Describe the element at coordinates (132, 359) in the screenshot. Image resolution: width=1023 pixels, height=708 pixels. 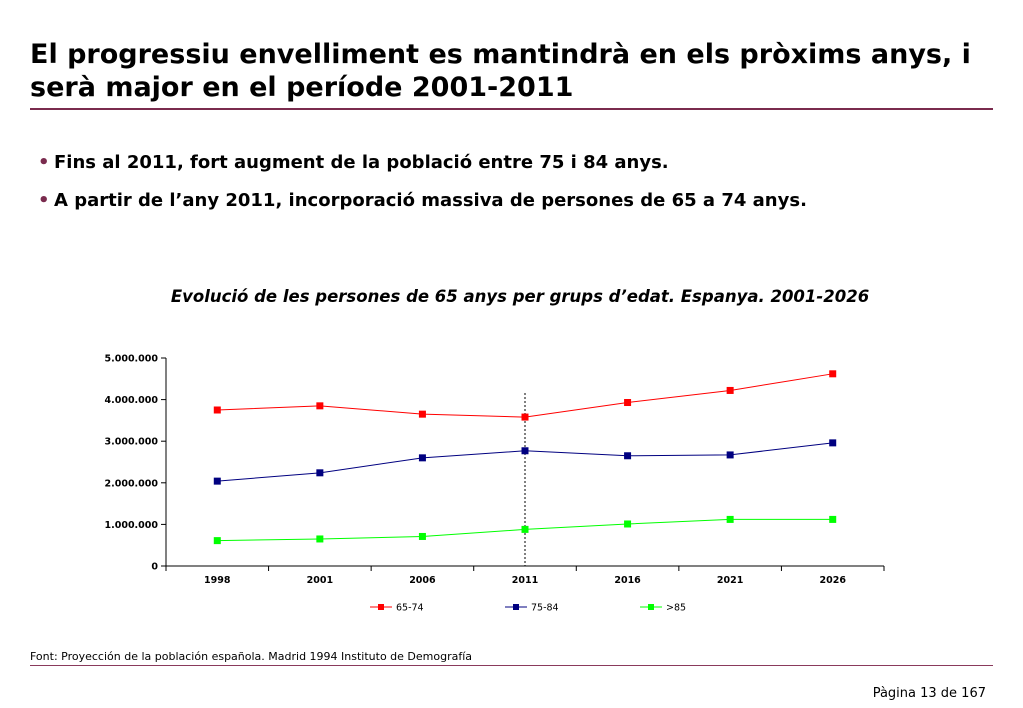
I see `y-tick-label: 5.000.000` at that location.